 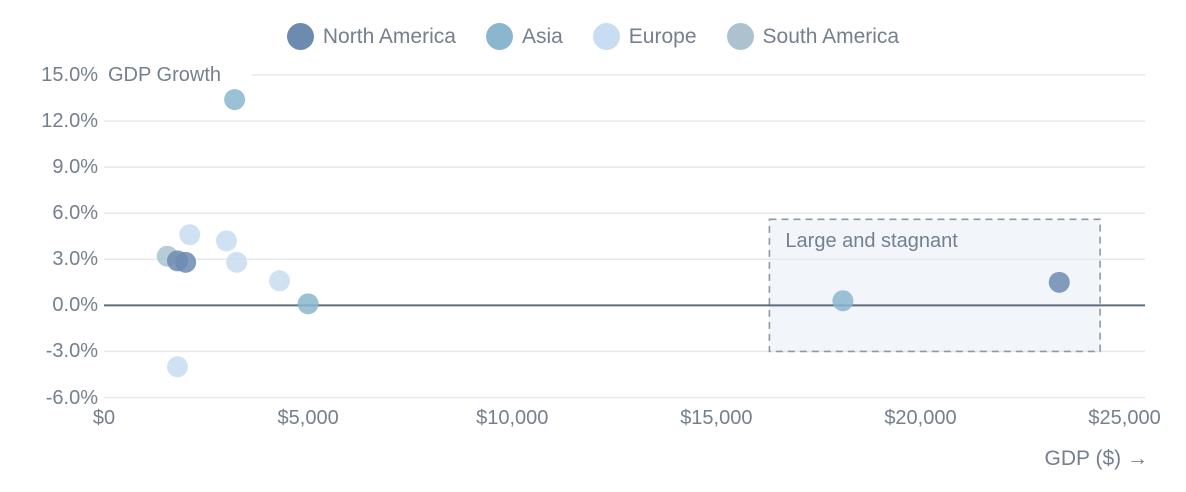 I want to click on legend-item-north-america: North America, so click(x=371, y=36).